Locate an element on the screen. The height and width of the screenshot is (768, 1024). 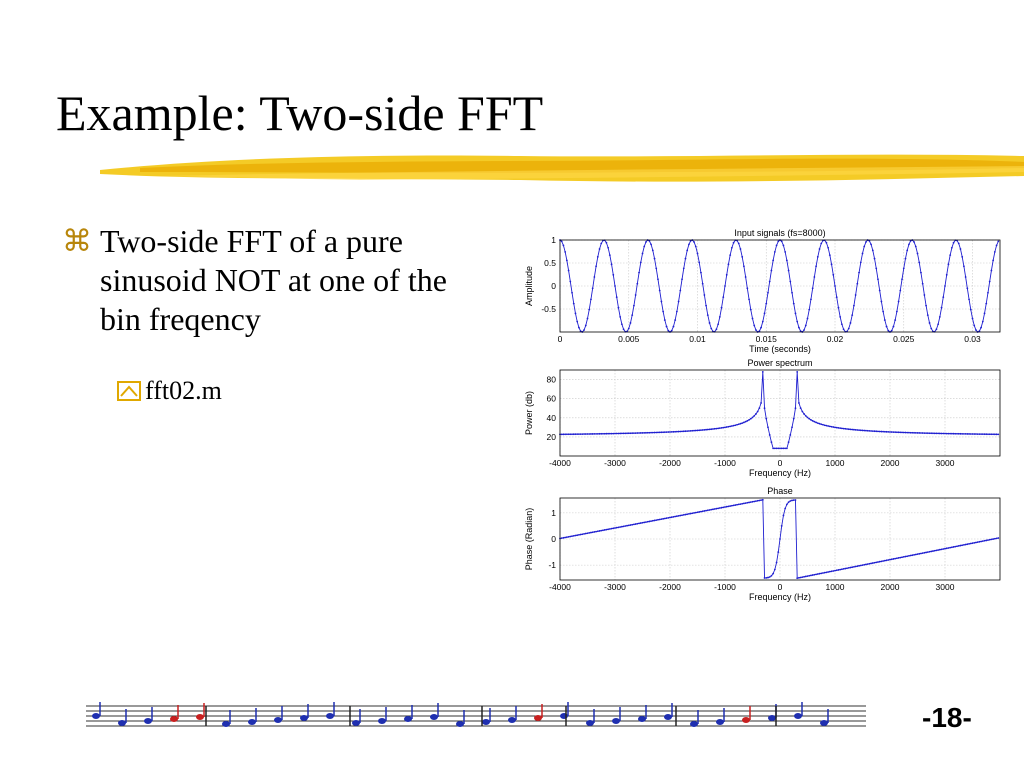
sub-bullet-item: fft02.m is located at coordinates (169, 391).